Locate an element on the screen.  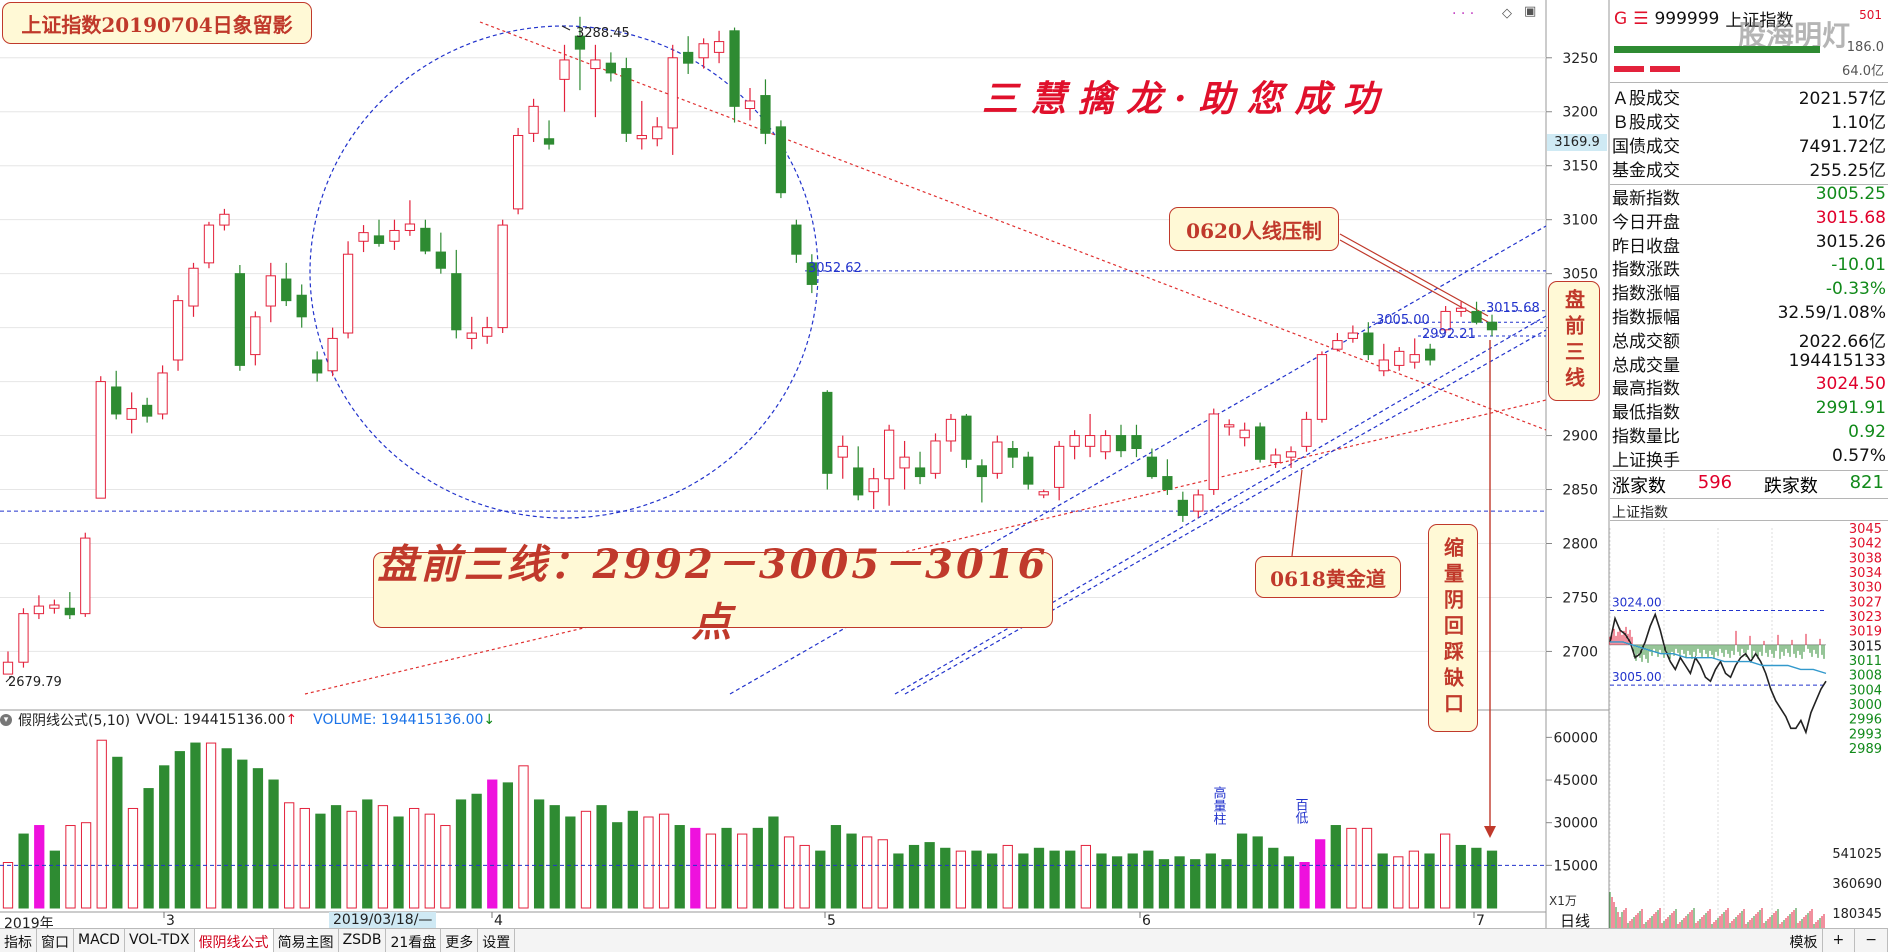
mini-price-tick: 3038 is located at coordinates (1865, 558).